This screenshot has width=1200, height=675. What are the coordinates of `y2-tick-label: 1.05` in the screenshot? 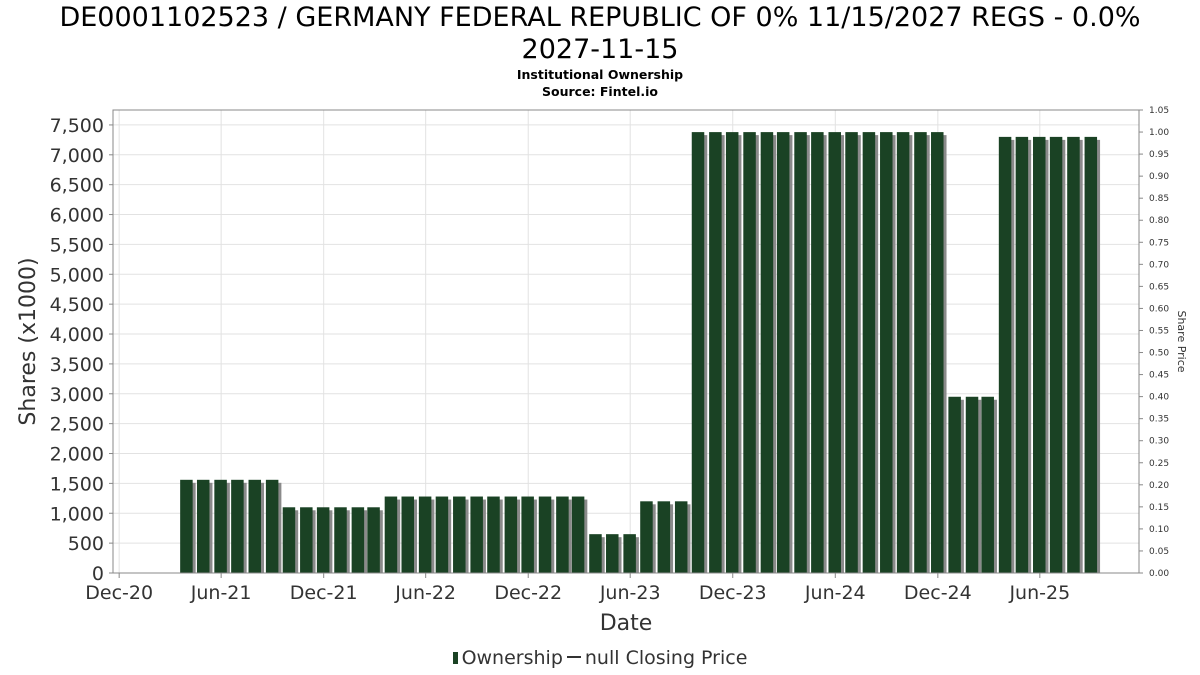 It's located at (1159, 111).